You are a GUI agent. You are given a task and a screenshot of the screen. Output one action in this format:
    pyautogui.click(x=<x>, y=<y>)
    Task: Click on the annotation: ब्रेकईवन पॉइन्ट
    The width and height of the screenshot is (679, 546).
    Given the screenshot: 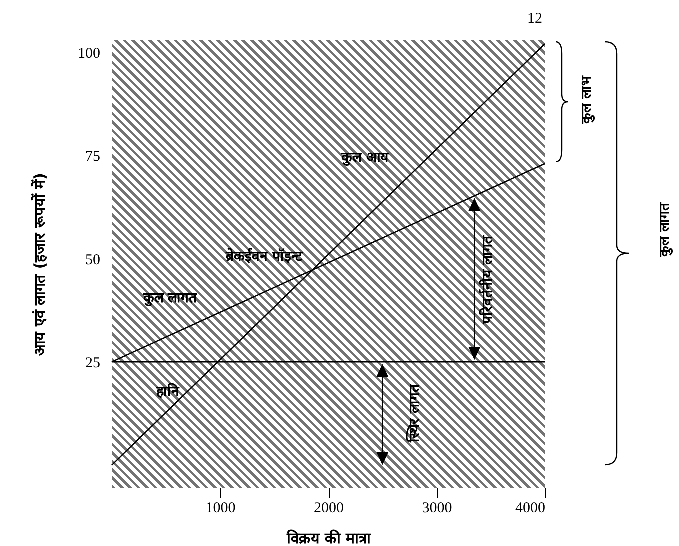 What is the action you would take?
    pyautogui.click(x=264, y=257)
    